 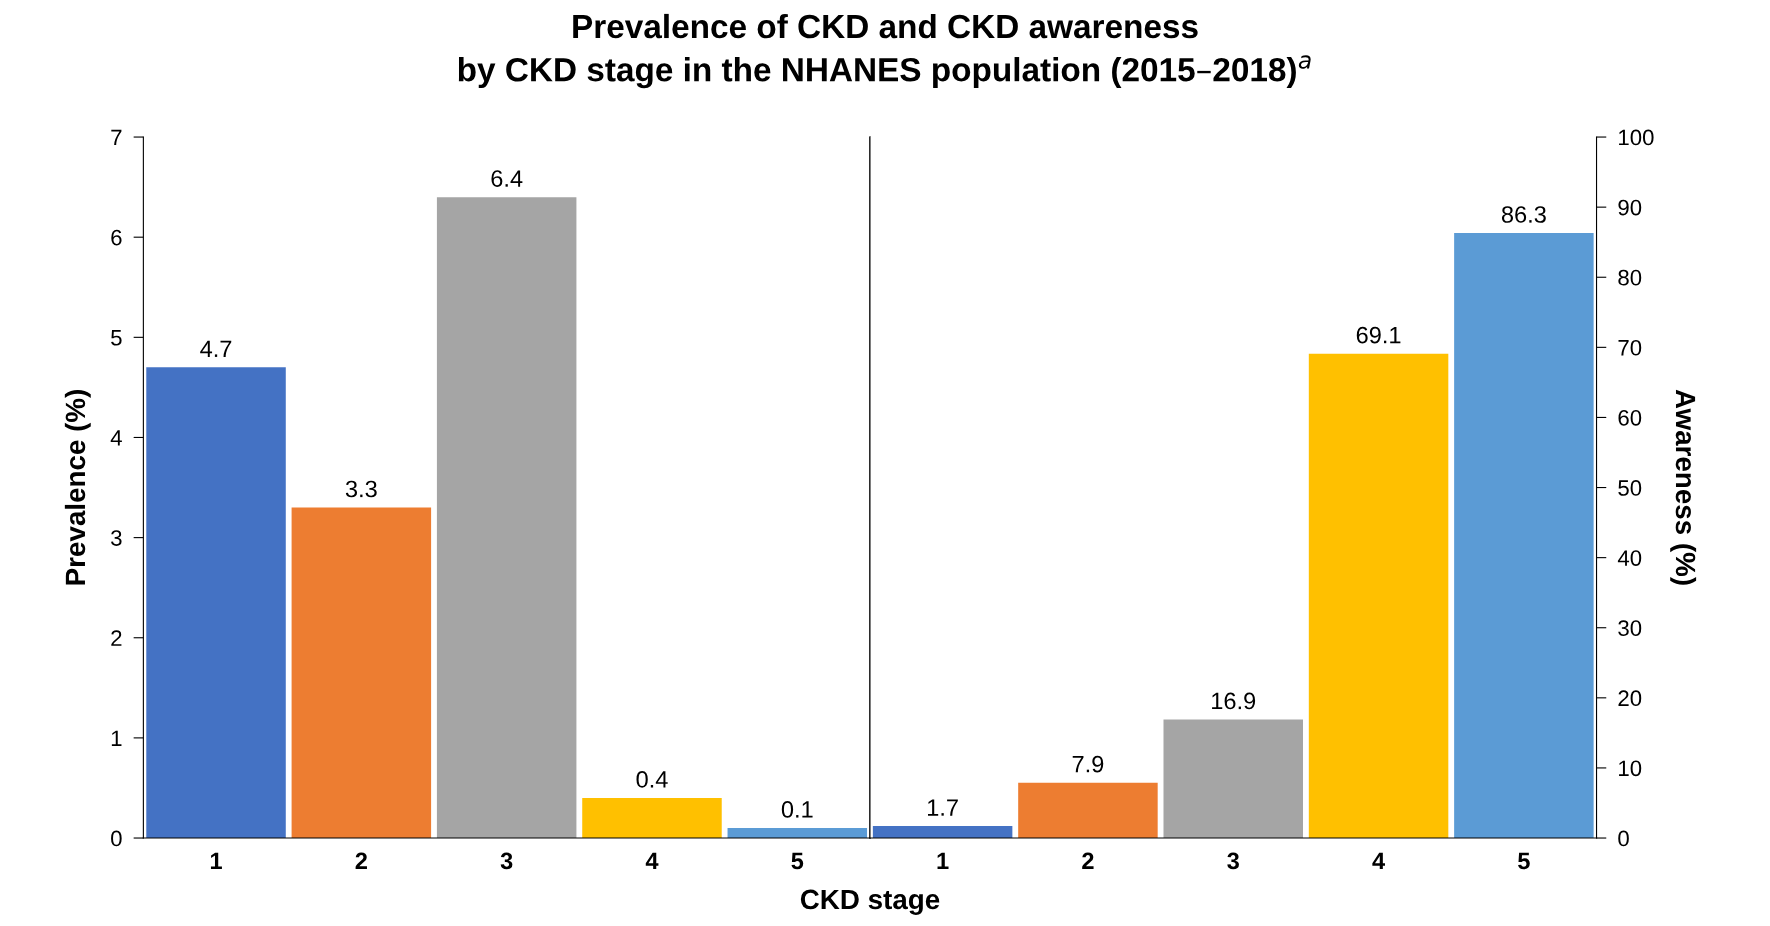 What do you see at coordinates (116, 438) in the screenshot?
I see `y-tick-label: 4` at bounding box center [116, 438].